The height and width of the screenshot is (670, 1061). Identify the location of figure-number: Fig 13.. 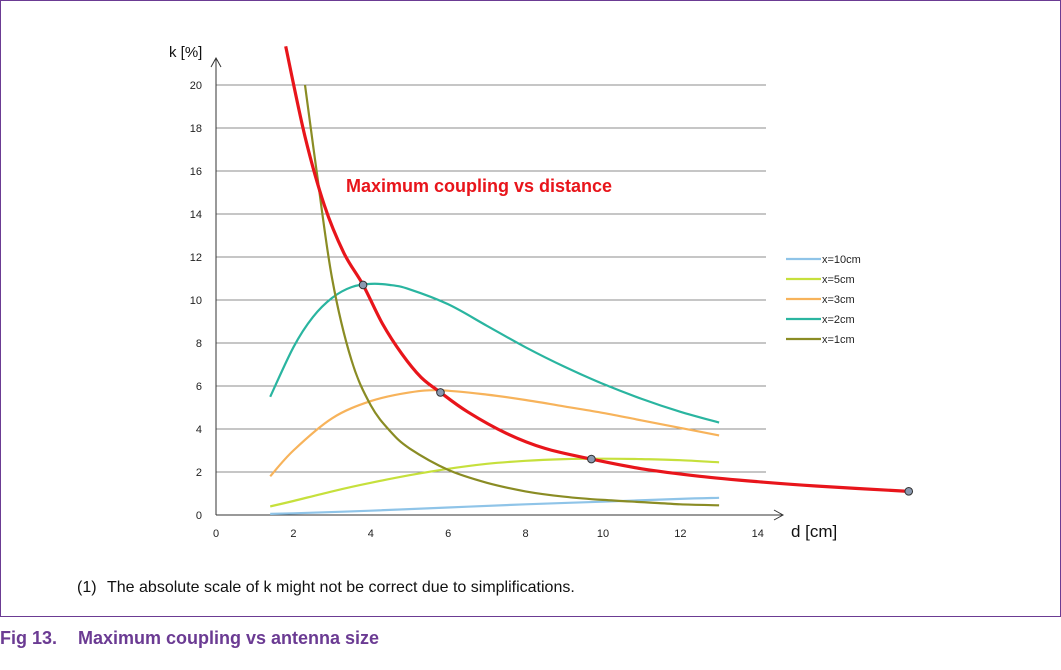
(29, 638).